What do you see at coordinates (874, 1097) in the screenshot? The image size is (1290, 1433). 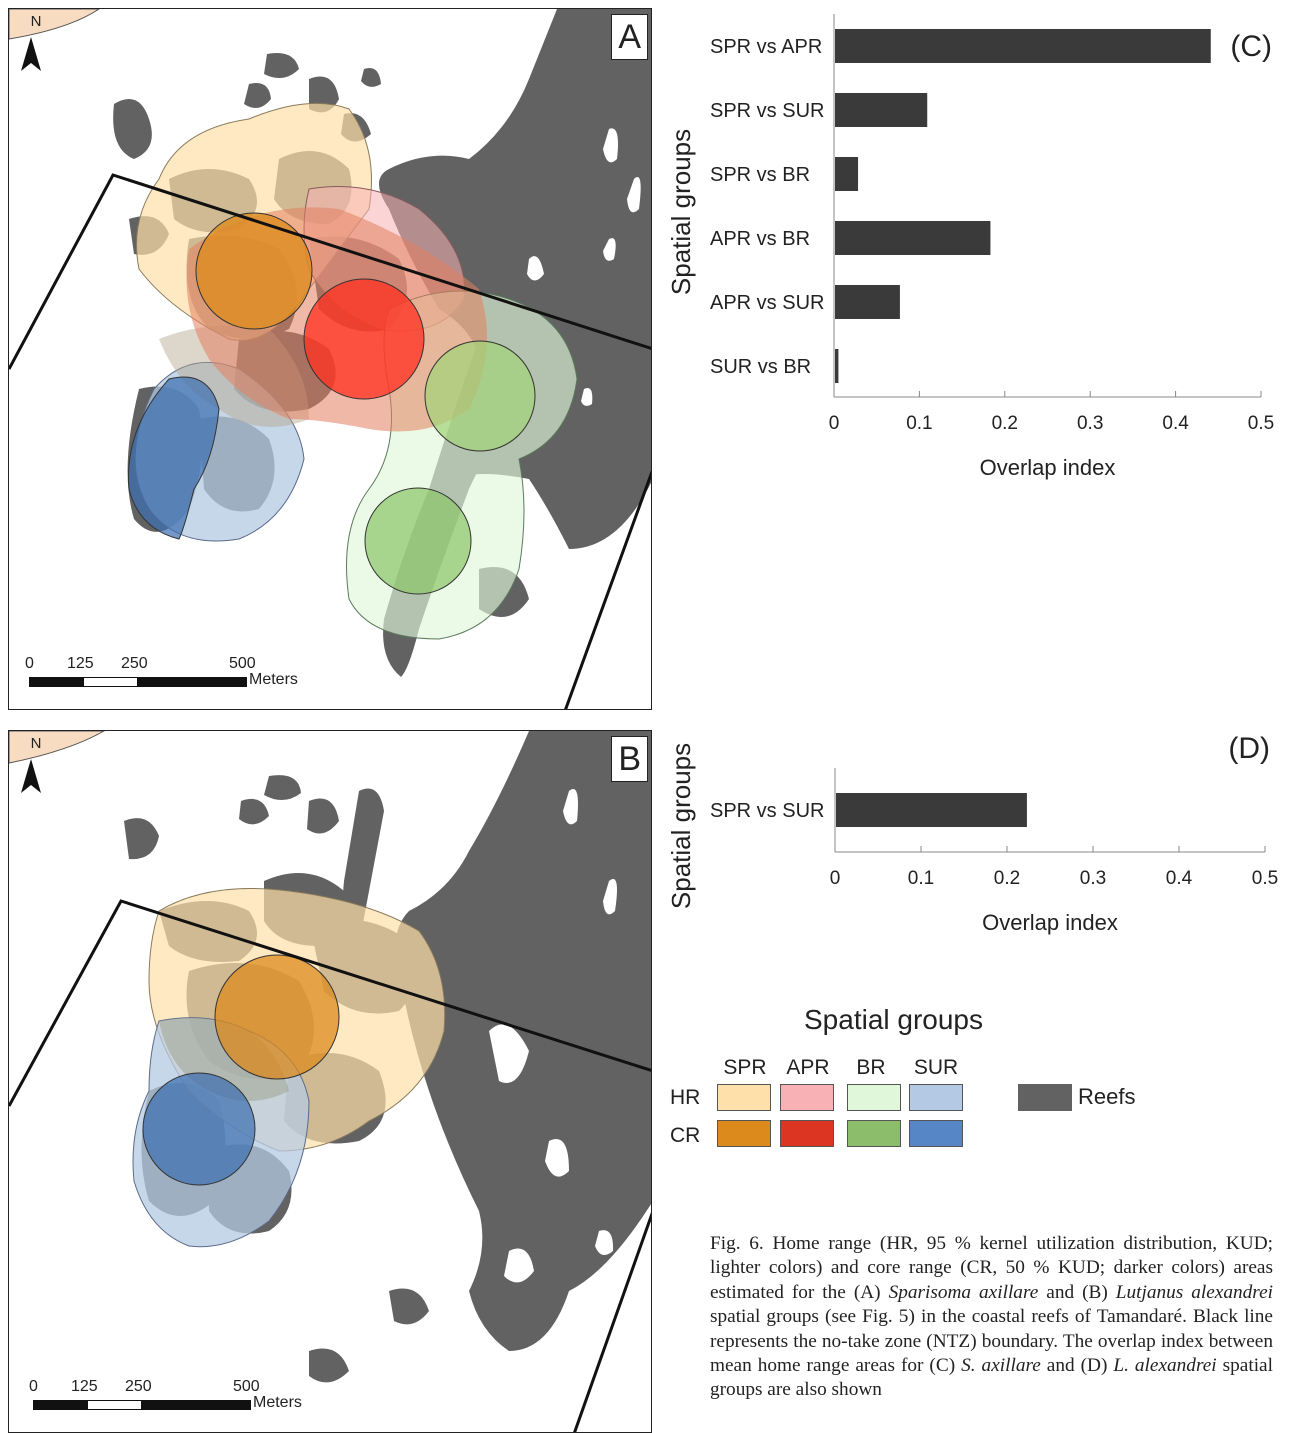 I see `swatch-hr-br` at bounding box center [874, 1097].